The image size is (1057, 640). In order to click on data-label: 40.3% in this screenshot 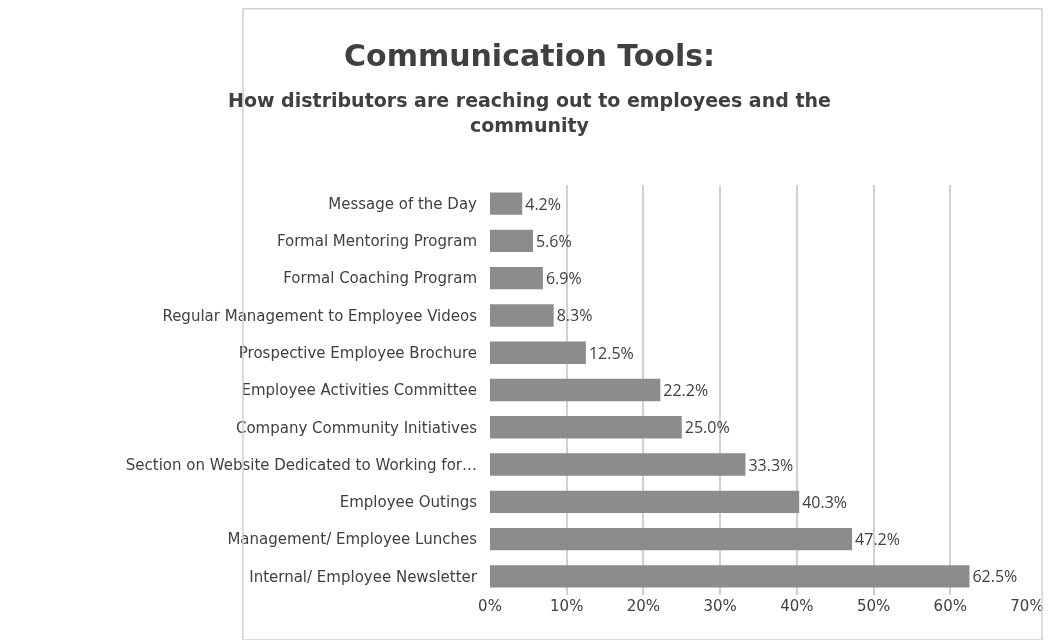, I will do `click(825, 501)`.